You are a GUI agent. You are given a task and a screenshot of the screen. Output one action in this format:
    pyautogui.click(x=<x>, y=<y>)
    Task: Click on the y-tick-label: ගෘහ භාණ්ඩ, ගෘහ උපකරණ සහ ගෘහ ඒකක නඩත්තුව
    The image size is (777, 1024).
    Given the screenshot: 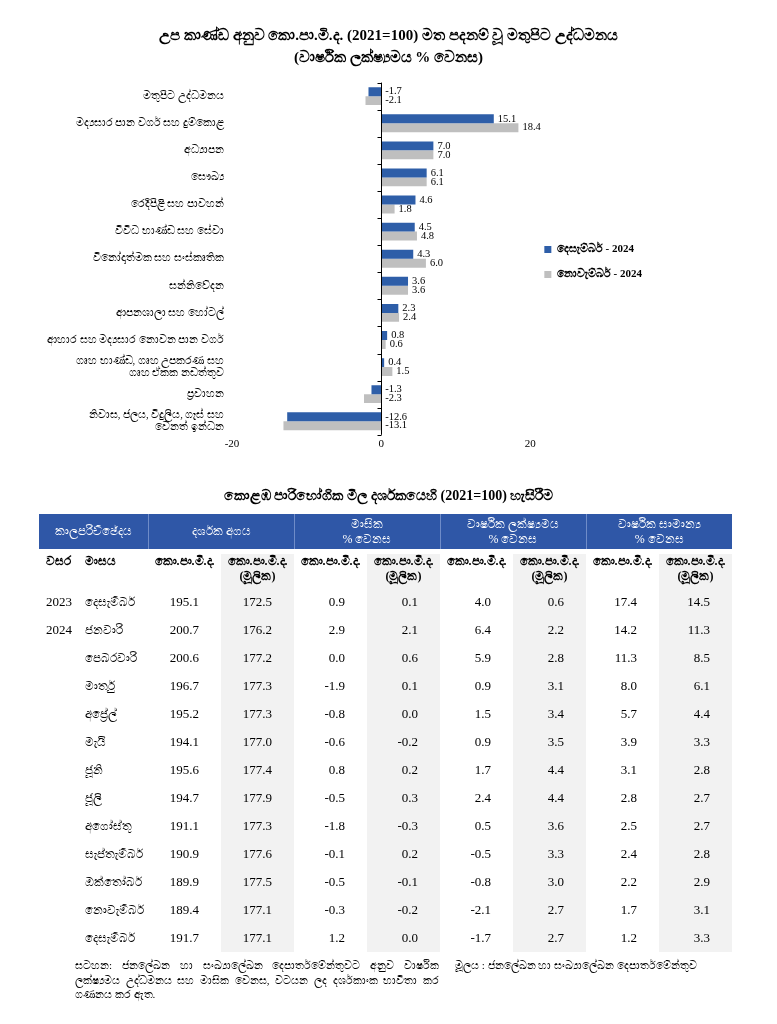 What is the action you would take?
    pyautogui.click(x=149, y=366)
    